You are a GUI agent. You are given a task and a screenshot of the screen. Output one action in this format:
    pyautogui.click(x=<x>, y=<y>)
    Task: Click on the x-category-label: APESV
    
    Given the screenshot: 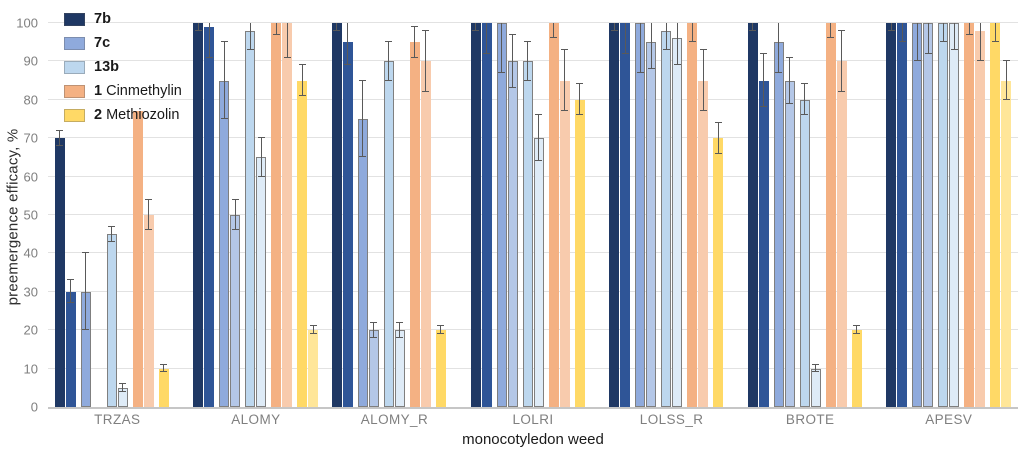 What is the action you would take?
    pyautogui.click(x=949, y=419)
    